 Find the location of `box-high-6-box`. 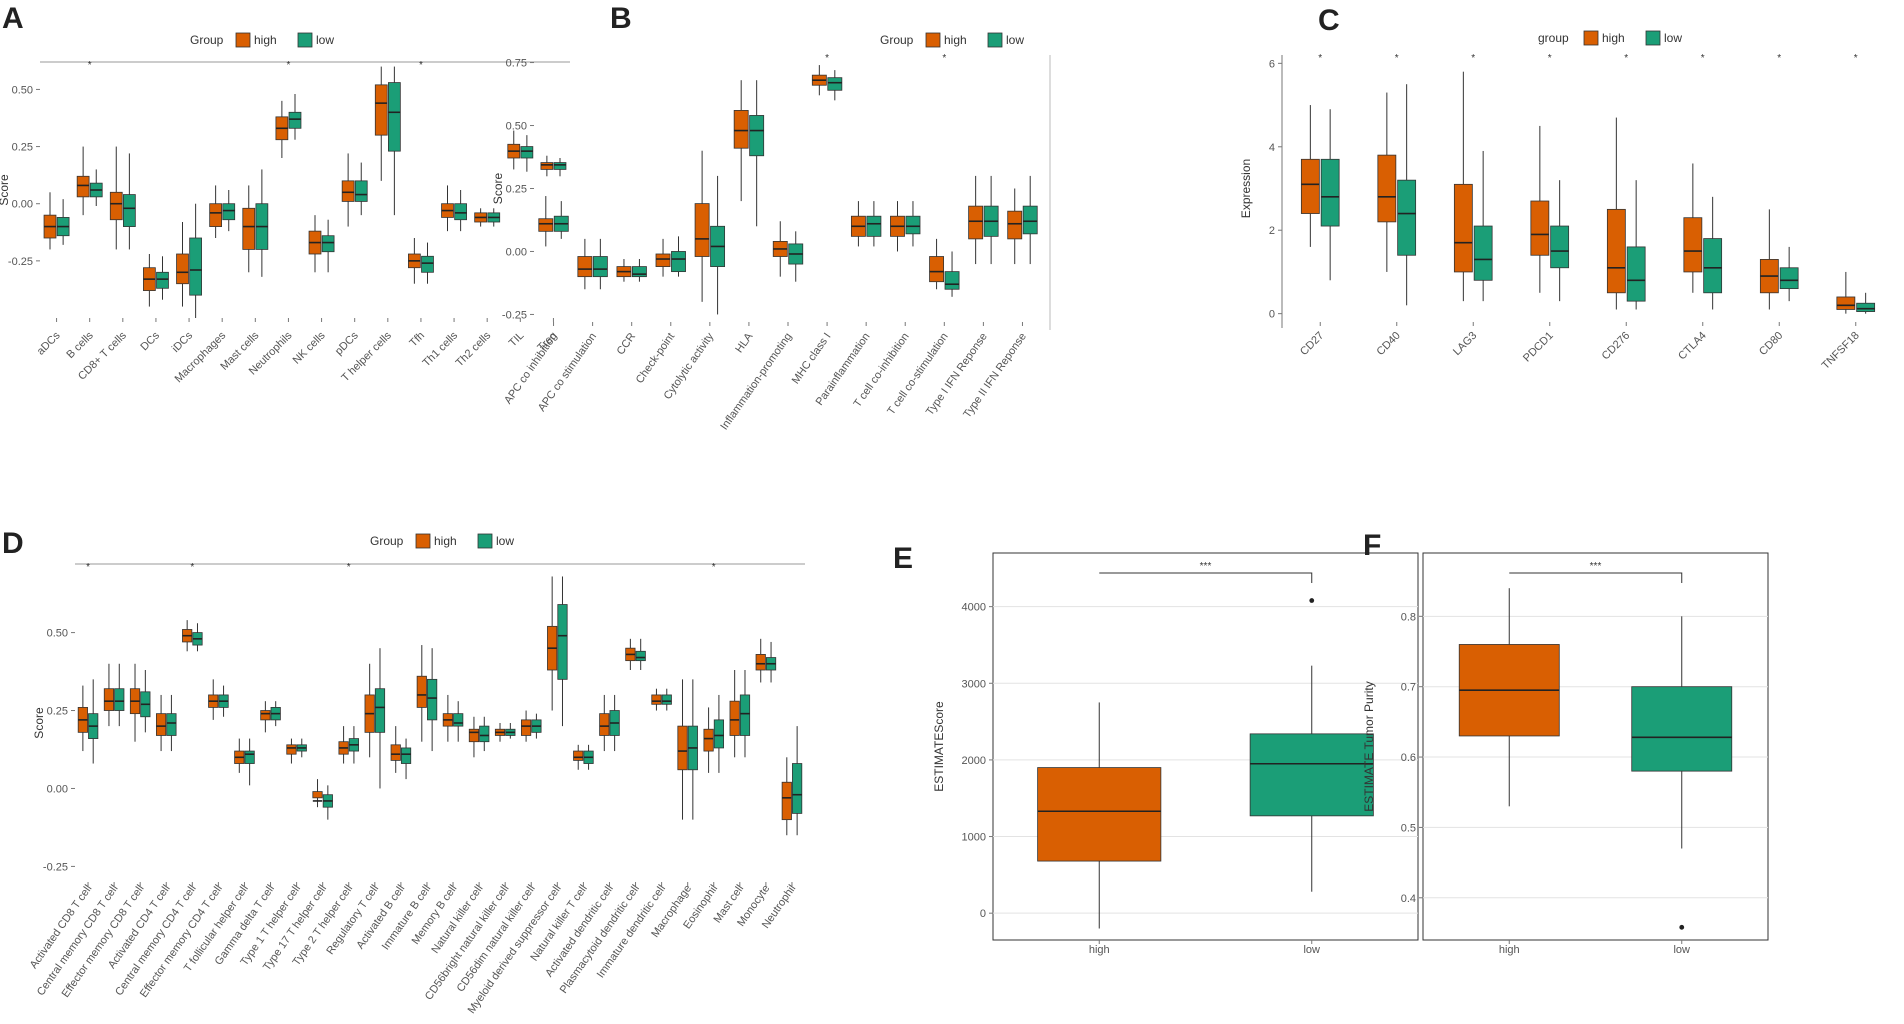

box-high-6-box is located at coordinates (249, 228).